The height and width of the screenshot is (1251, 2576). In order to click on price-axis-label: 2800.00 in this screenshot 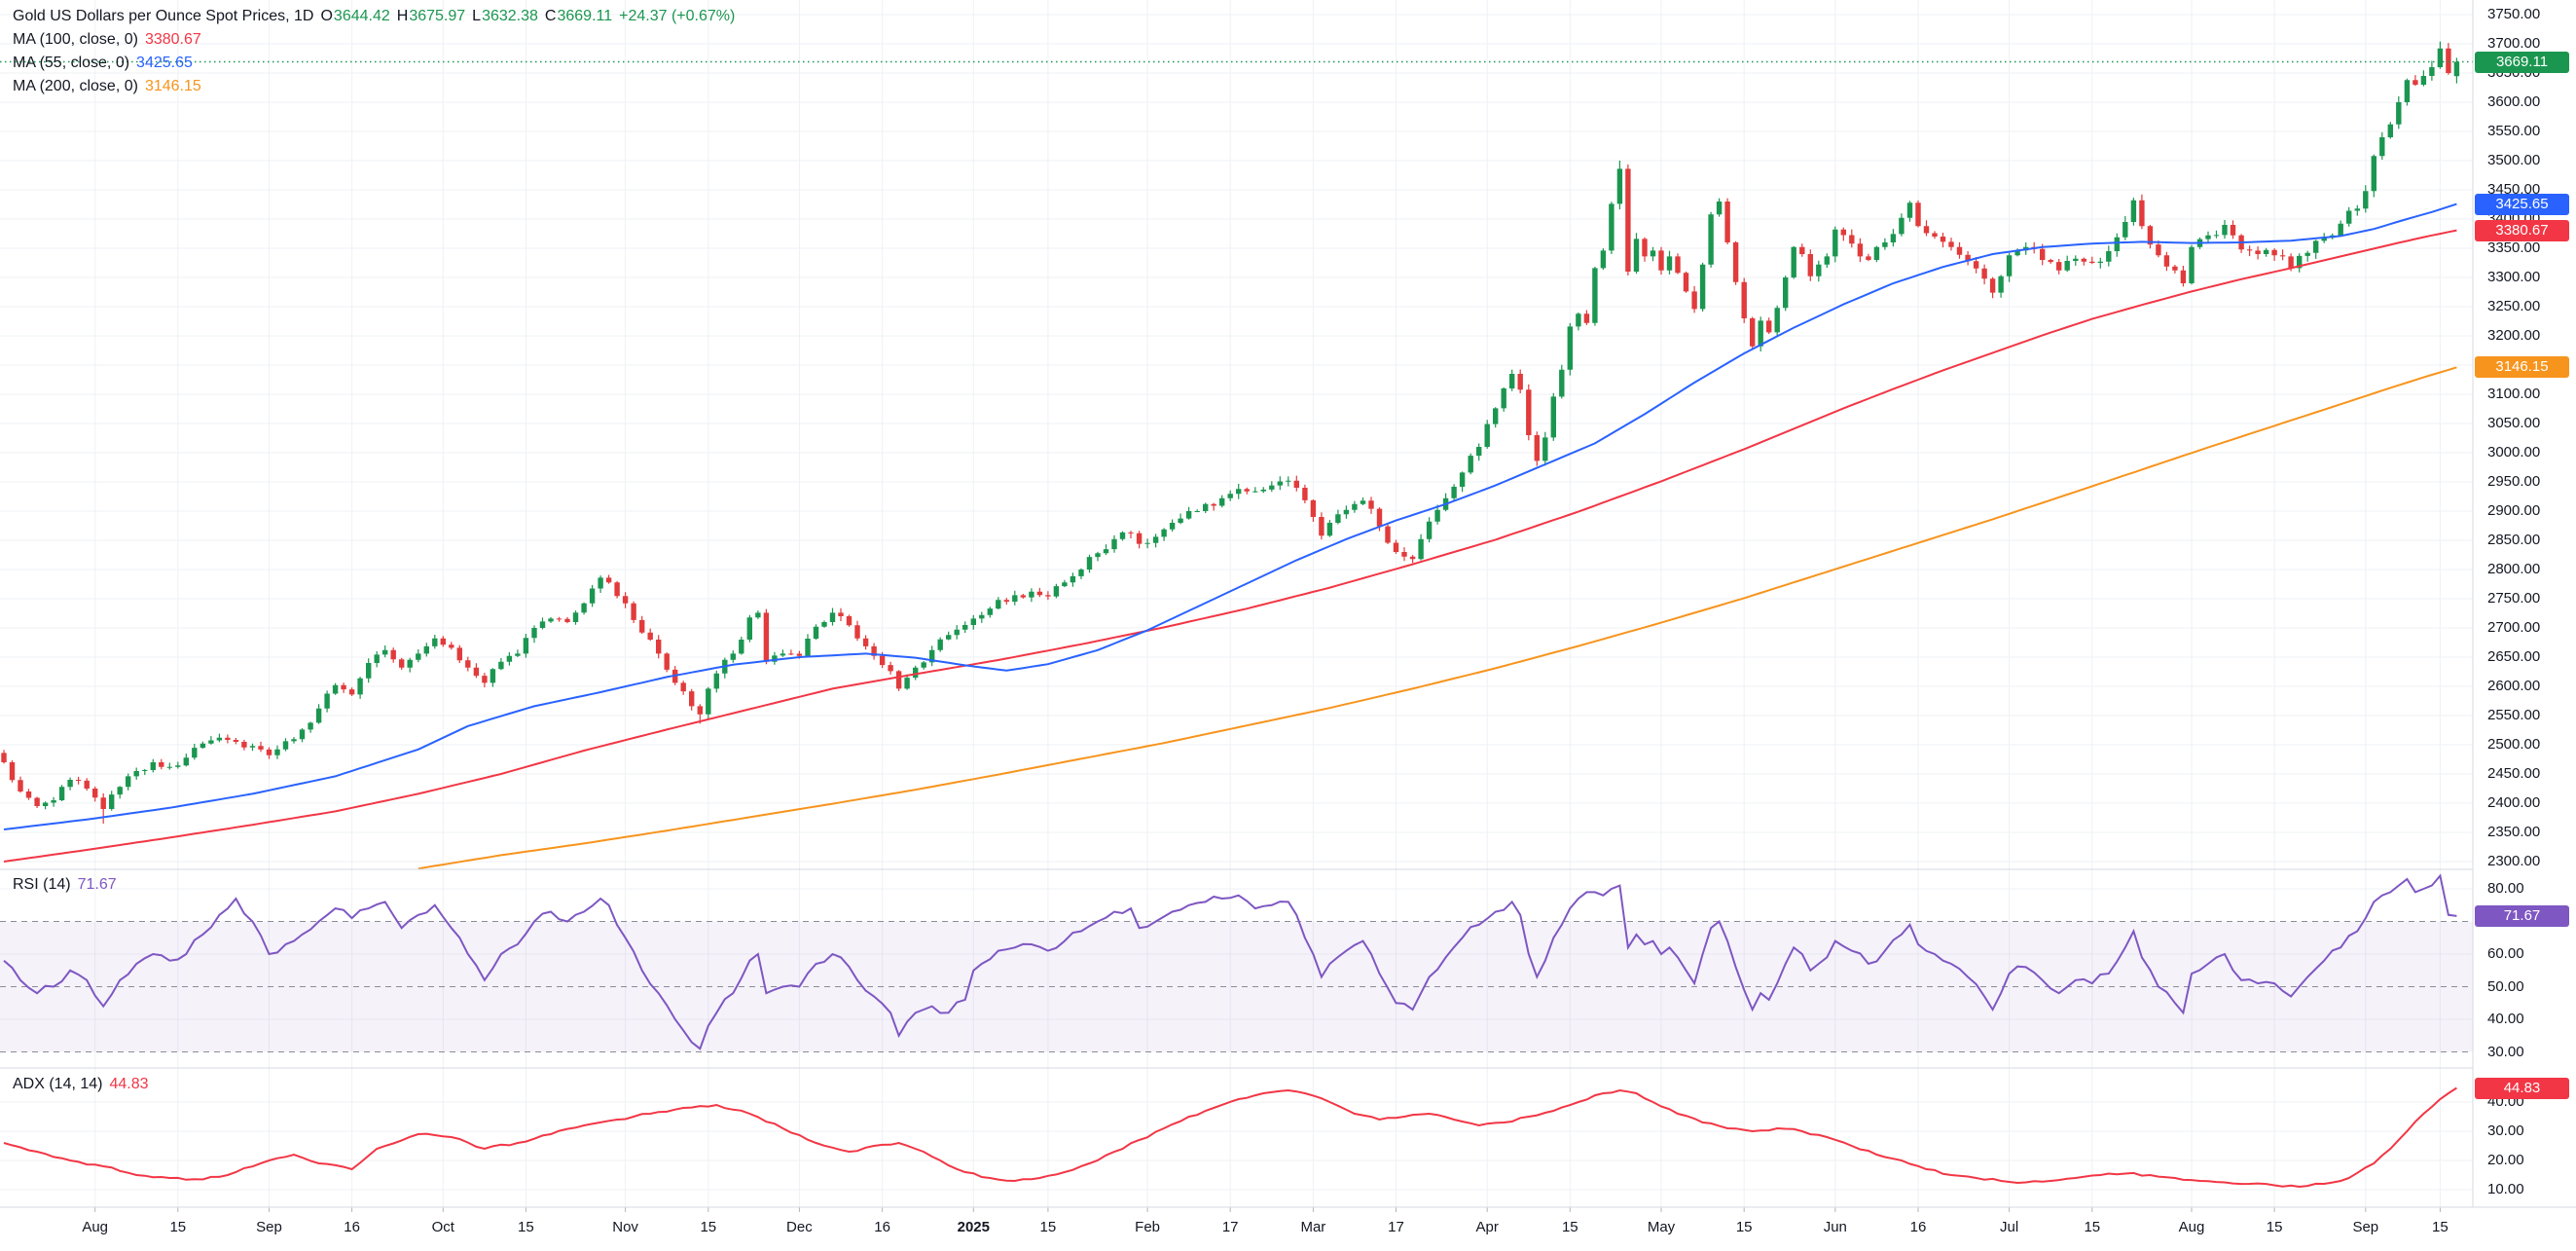, I will do `click(2514, 569)`.